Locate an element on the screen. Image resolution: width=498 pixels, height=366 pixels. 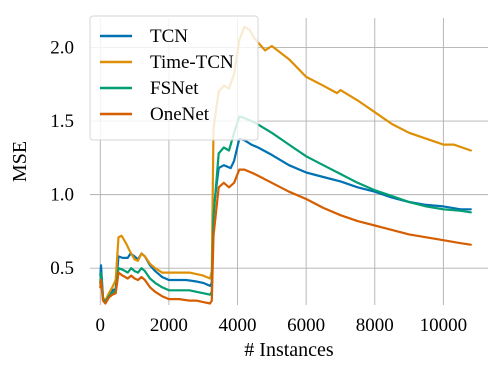
x-tick-label: 2000 is located at coordinates (169, 325).